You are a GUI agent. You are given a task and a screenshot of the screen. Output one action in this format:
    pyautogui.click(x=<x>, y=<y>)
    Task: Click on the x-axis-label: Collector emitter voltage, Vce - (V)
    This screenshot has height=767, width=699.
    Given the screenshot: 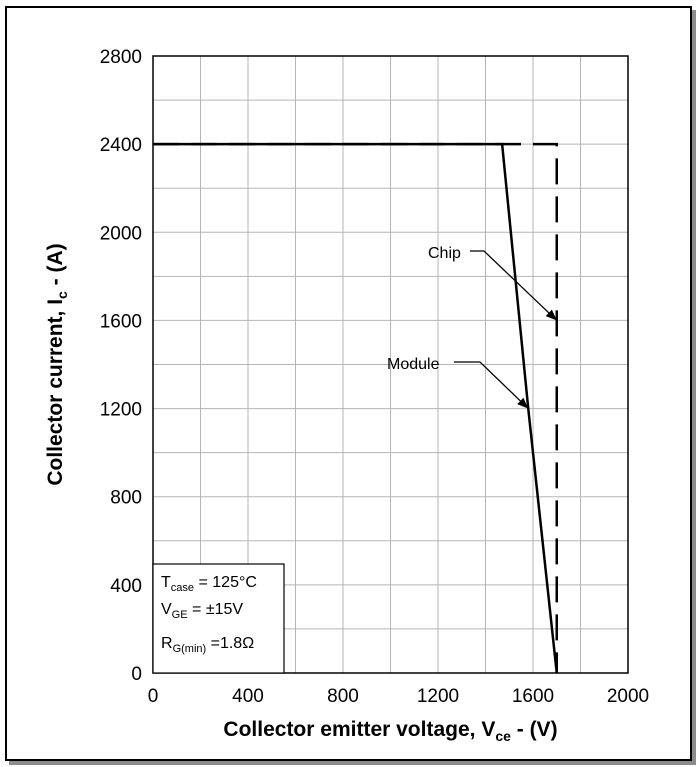 What is the action you would take?
    pyautogui.click(x=390, y=731)
    